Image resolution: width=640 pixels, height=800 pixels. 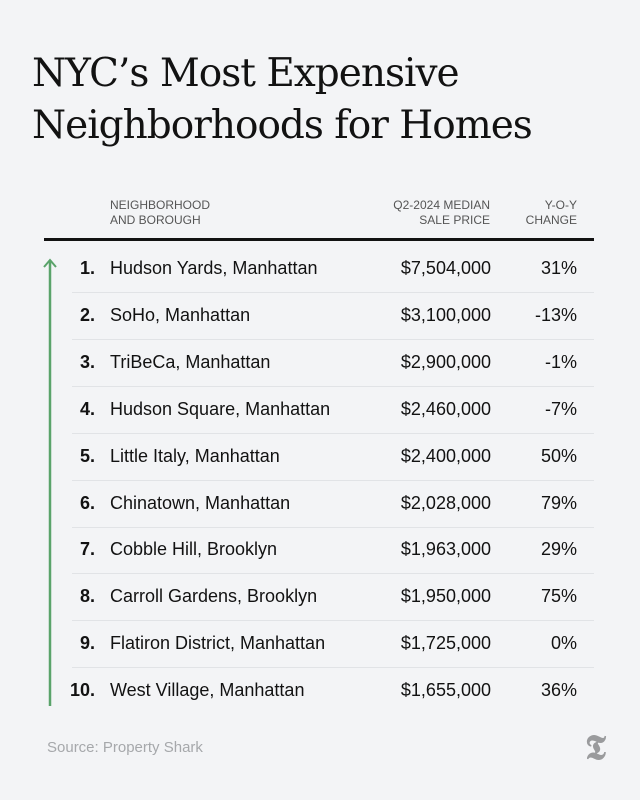 I want to click on table-row: 6. Chinatown, Manhattan $2,028,000 79%, so click(x=320, y=504).